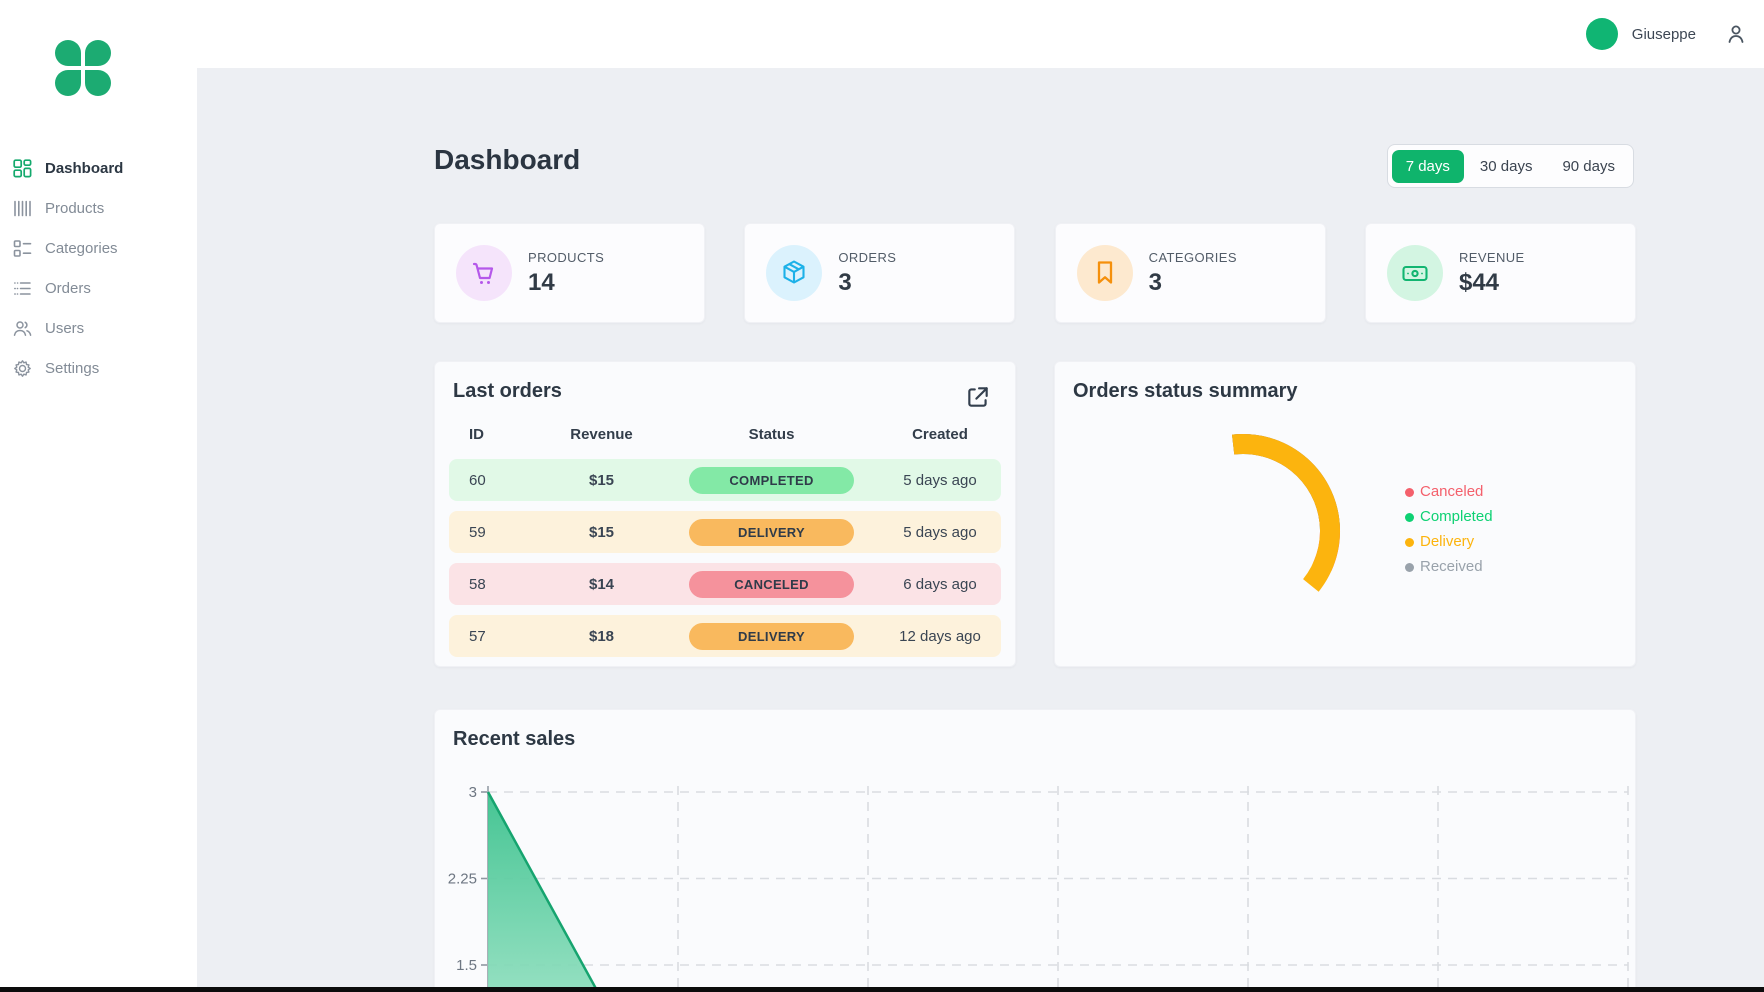 This screenshot has width=1764, height=992. What do you see at coordinates (601, 636) in the screenshot?
I see `order-revenue: $18` at bounding box center [601, 636].